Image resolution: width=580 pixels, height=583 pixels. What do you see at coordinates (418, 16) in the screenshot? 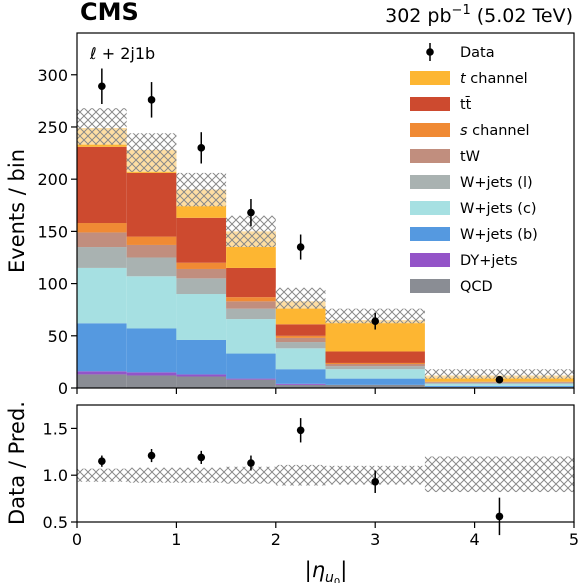
I see `lumi-value: 302 pb` at bounding box center [418, 16].